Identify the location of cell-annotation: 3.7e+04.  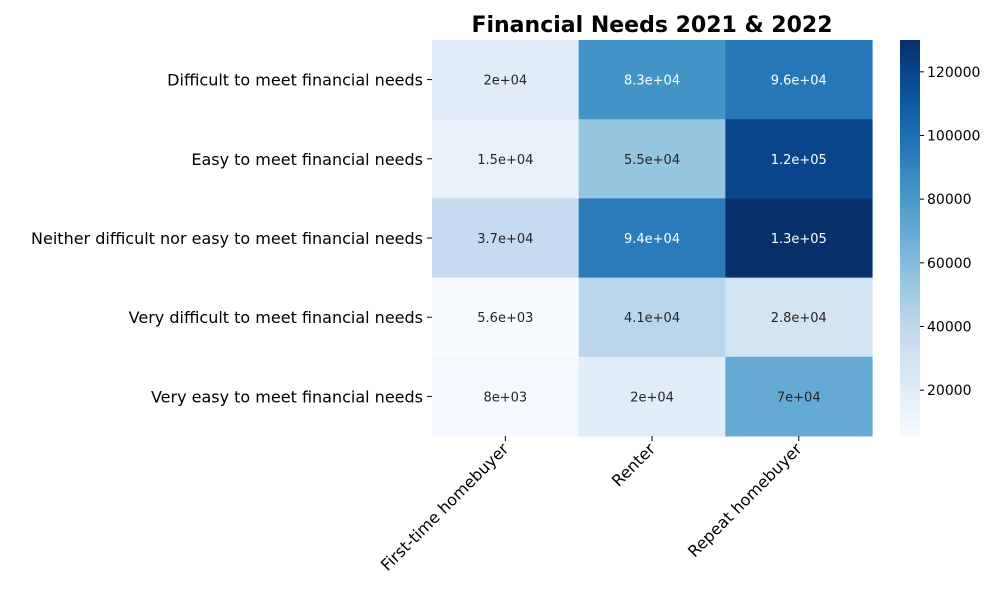
(505, 239).